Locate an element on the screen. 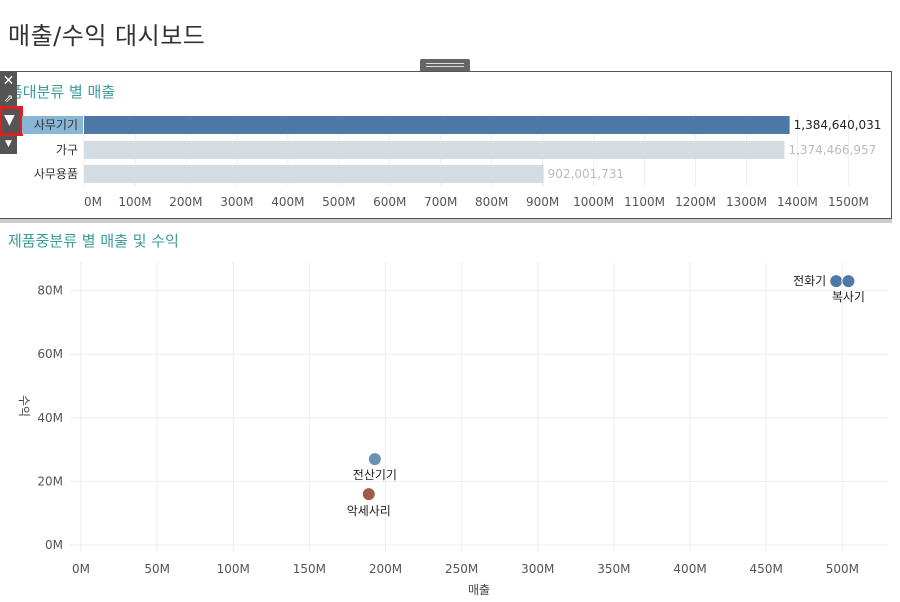 The height and width of the screenshot is (602, 900). scatter-x-tick-label: 100M is located at coordinates (233, 569).